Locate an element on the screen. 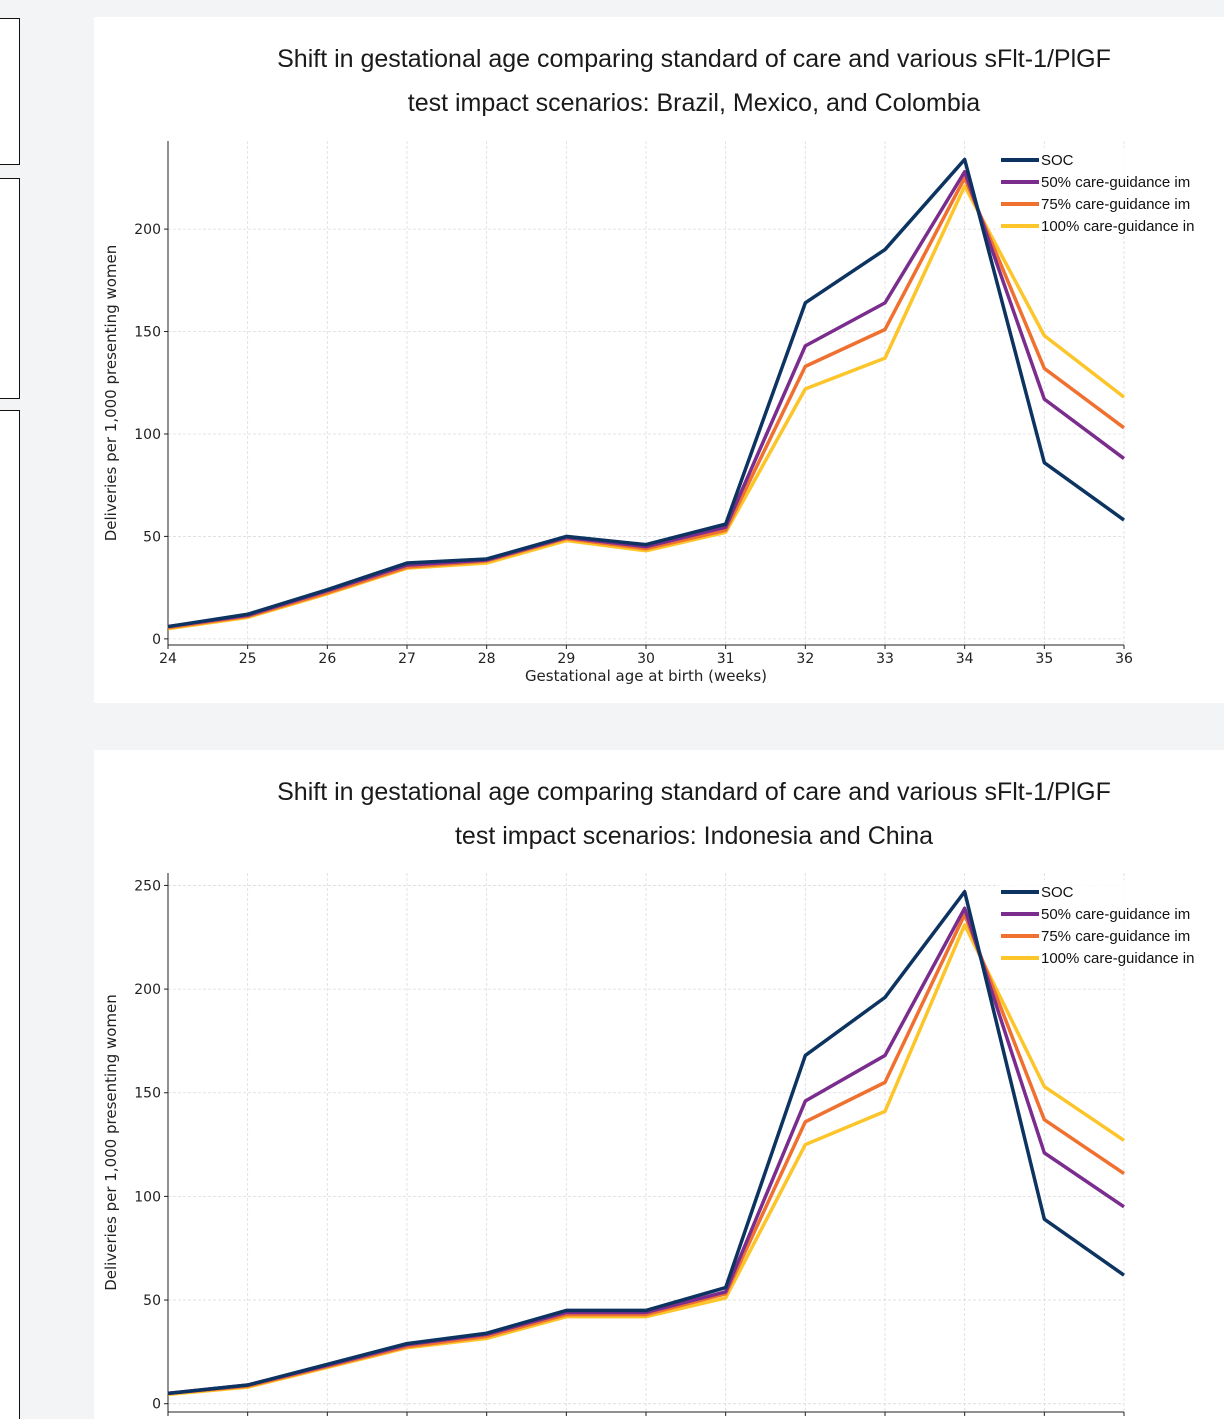  x-tick-label: 31 is located at coordinates (726, 659).